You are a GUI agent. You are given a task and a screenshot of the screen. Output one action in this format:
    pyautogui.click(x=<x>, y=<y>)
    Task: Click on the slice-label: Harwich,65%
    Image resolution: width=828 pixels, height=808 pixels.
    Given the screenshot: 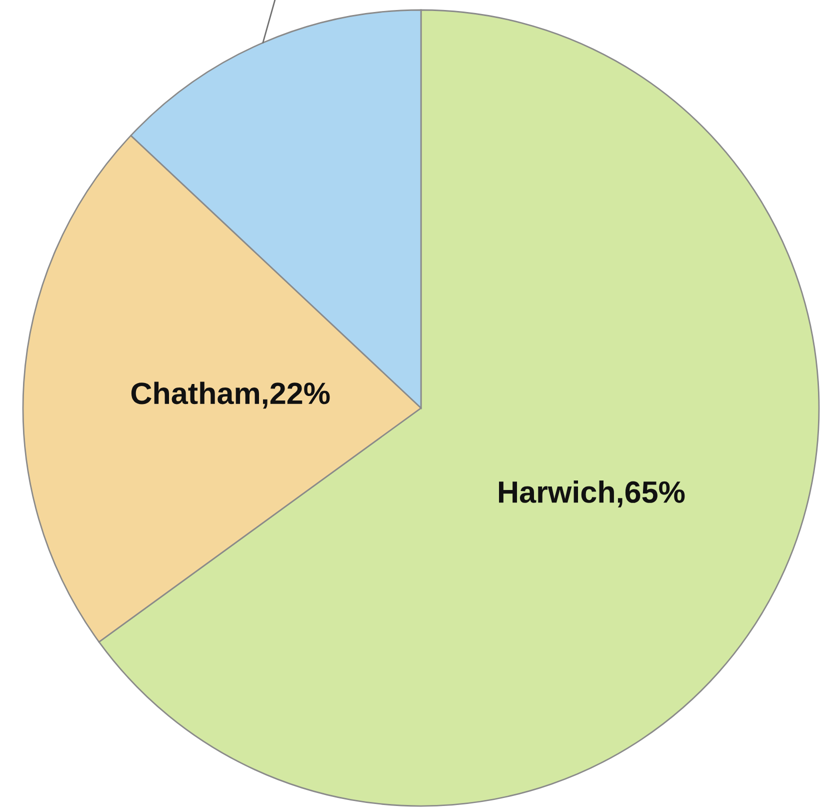 What is the action you would take?
    pyautogui.click(x=592, y=494)
    